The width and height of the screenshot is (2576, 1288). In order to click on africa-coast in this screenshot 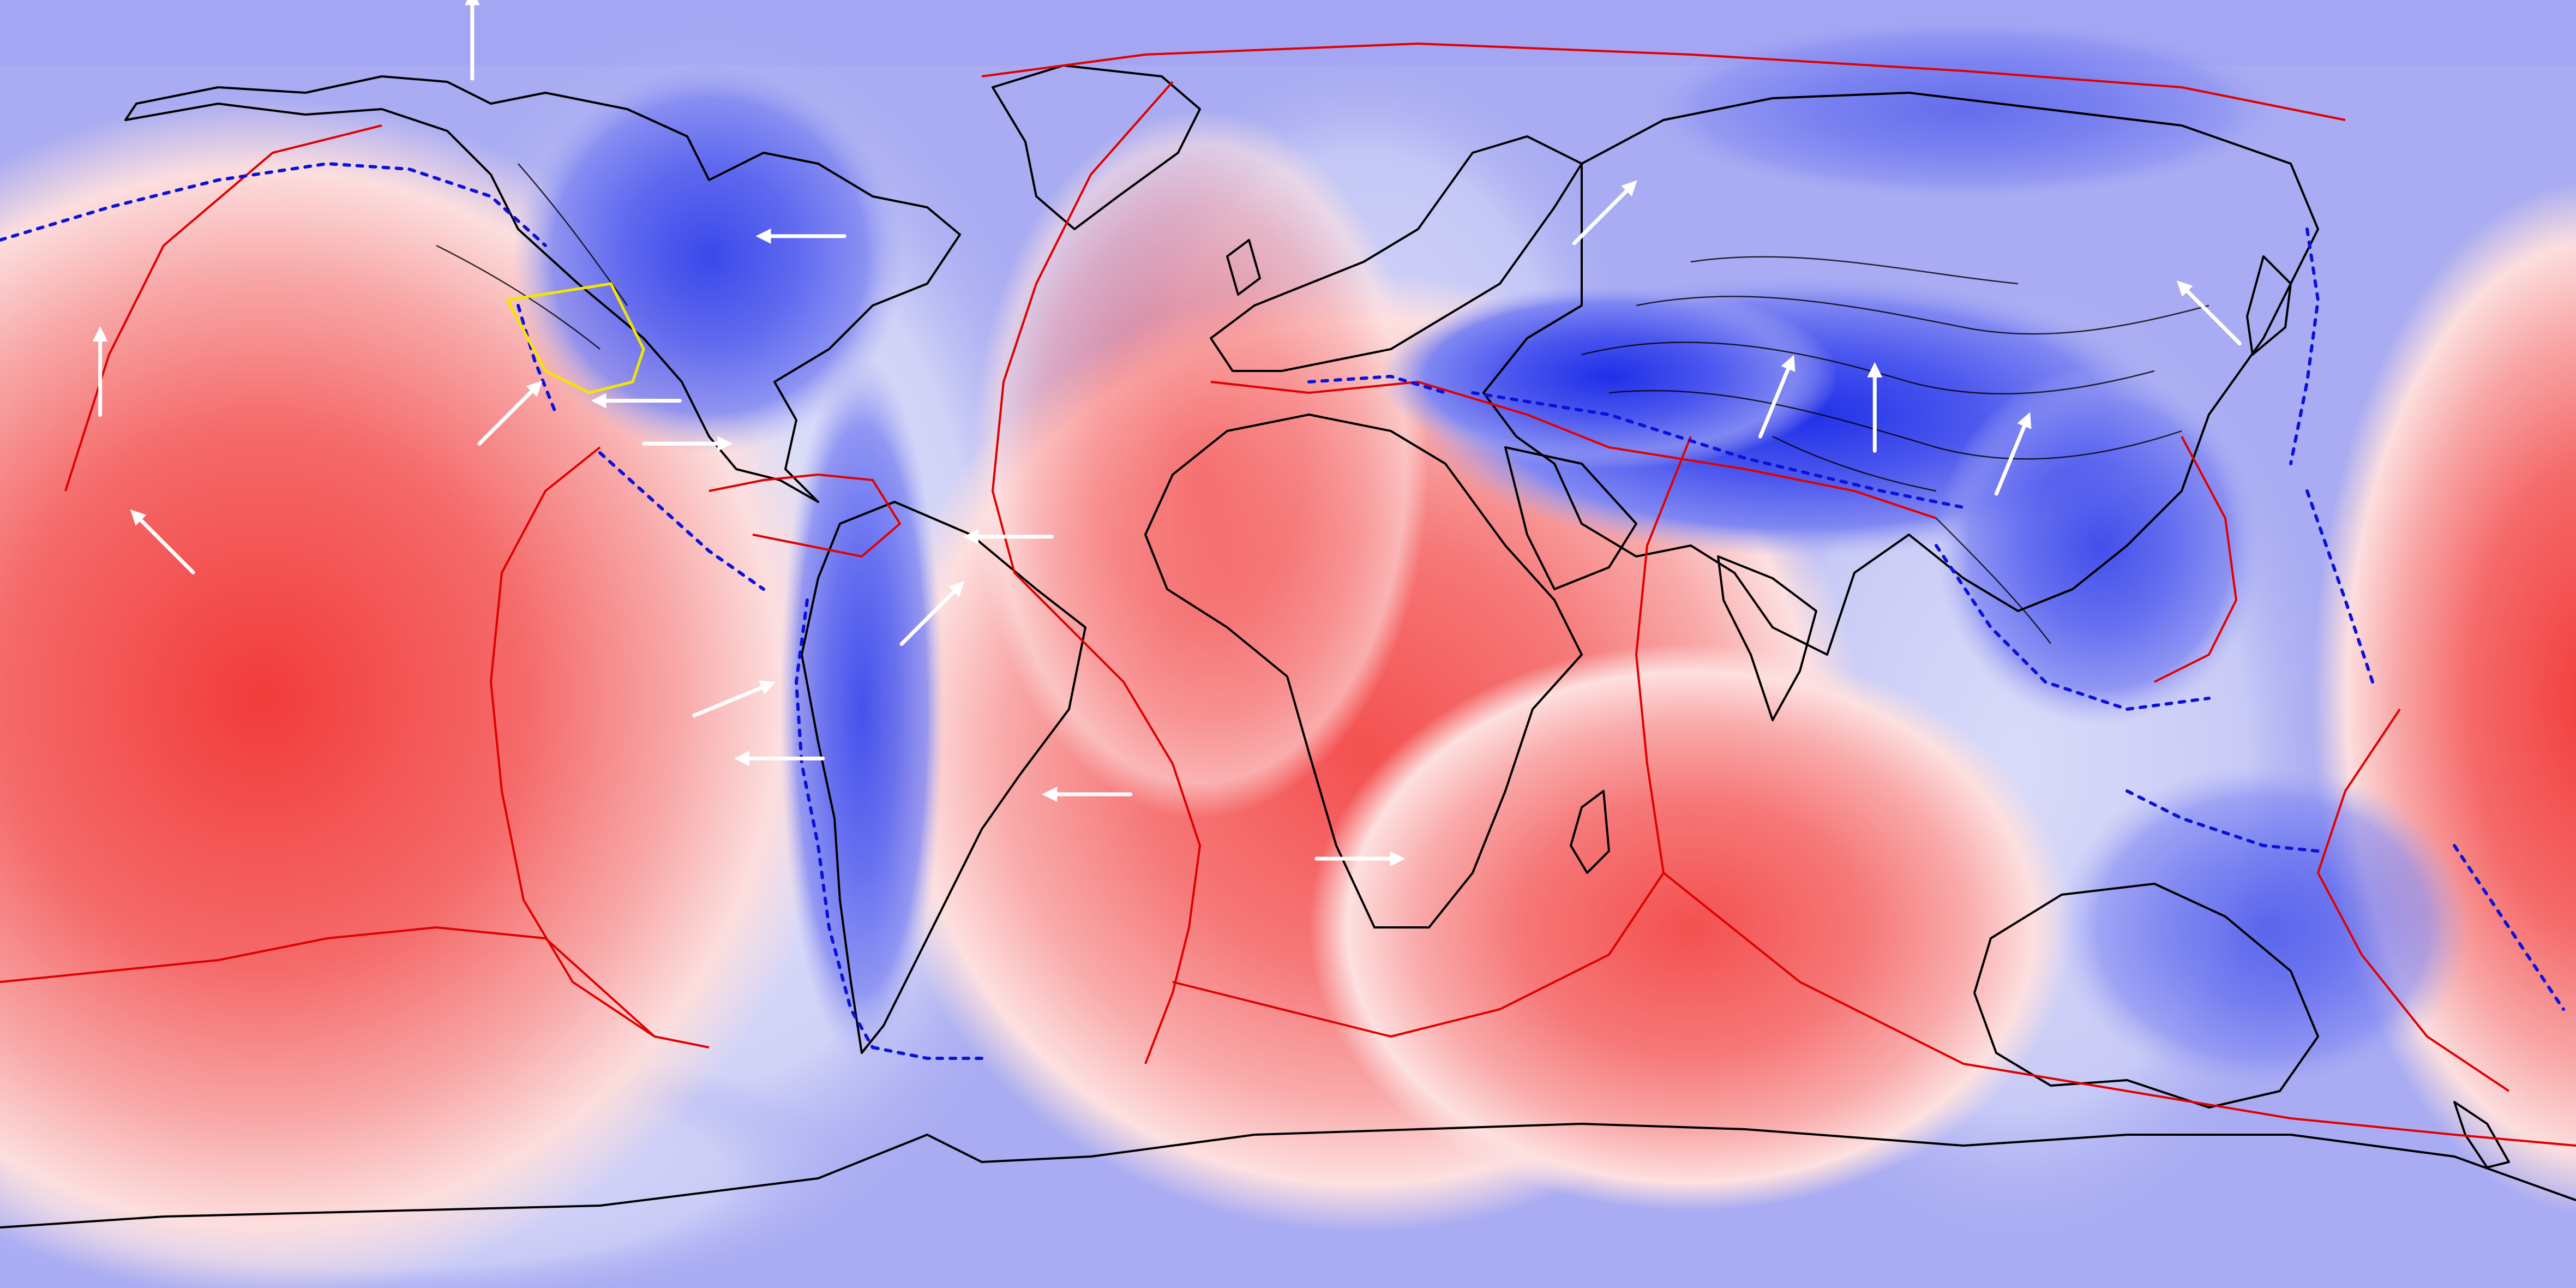, I will do `click(1363, 671)`.